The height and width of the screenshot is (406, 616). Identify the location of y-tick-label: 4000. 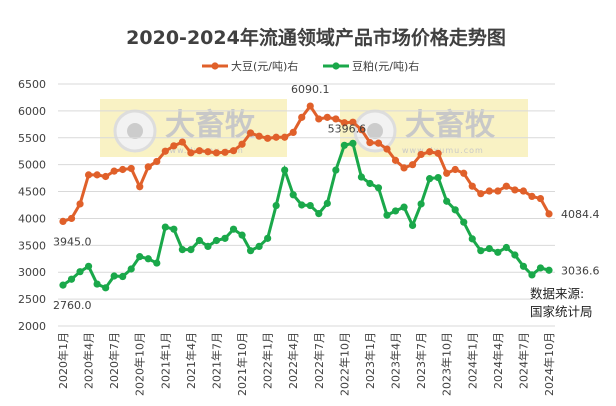
(32, 218).